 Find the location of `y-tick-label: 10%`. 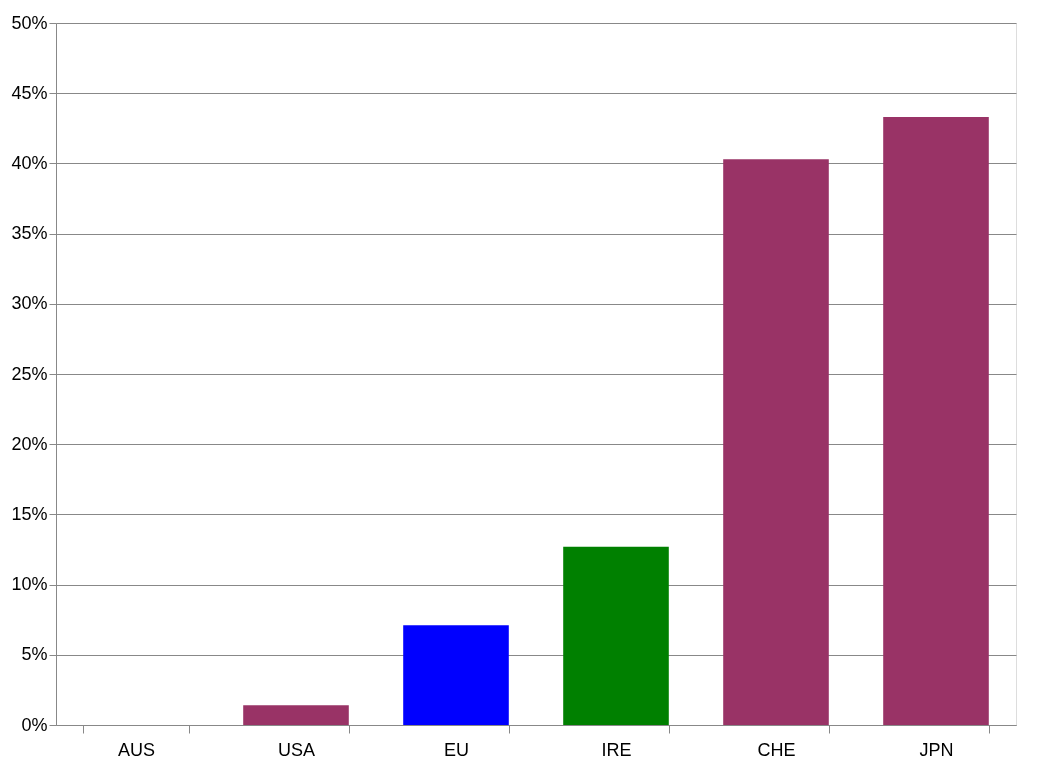

y-tick-label: 10% is located at coordinates (29, 584).